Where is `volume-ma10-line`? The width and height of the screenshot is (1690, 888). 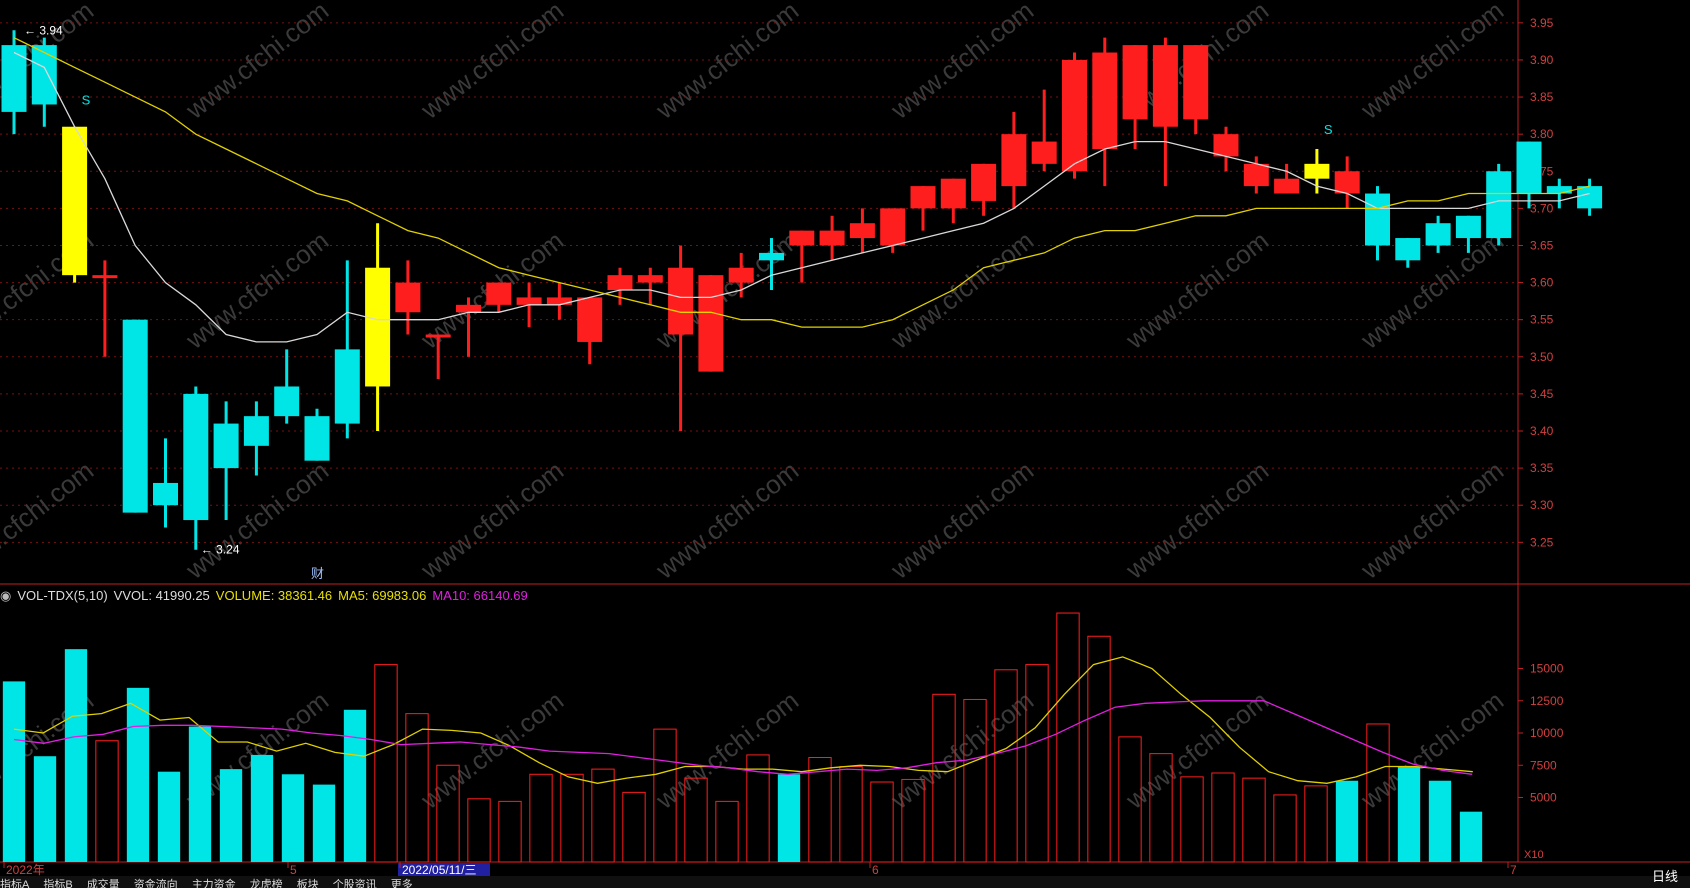
volume-ma10-line is located at coordinates (743, 737).